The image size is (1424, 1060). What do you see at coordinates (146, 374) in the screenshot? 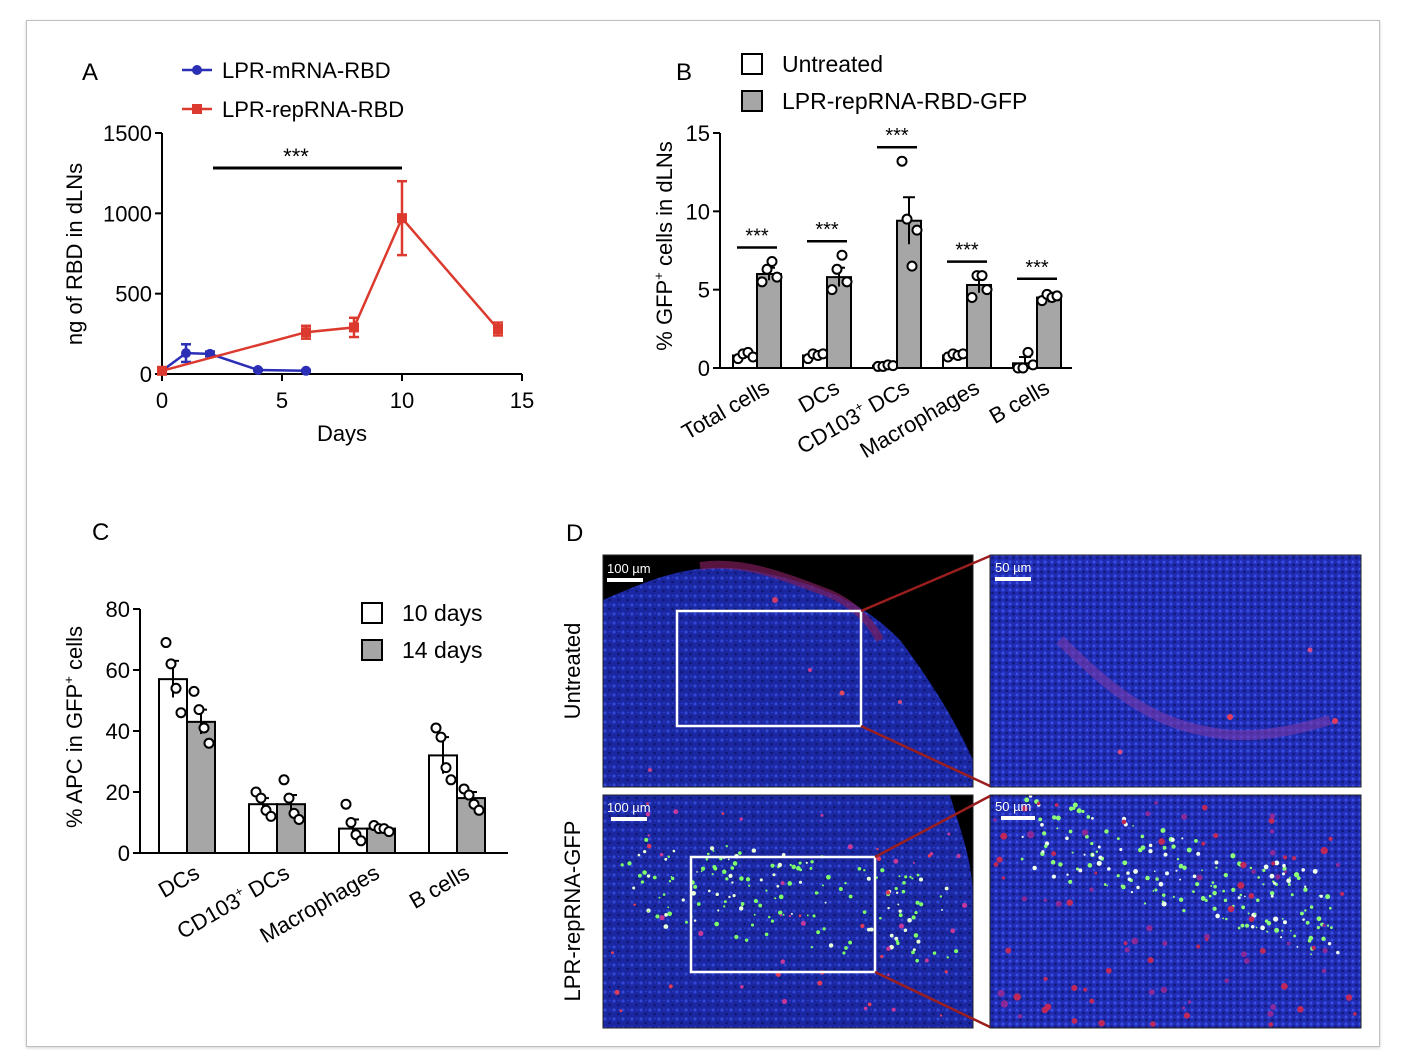
I see `y-tick-label: 0` at bounding box center [146, 374].